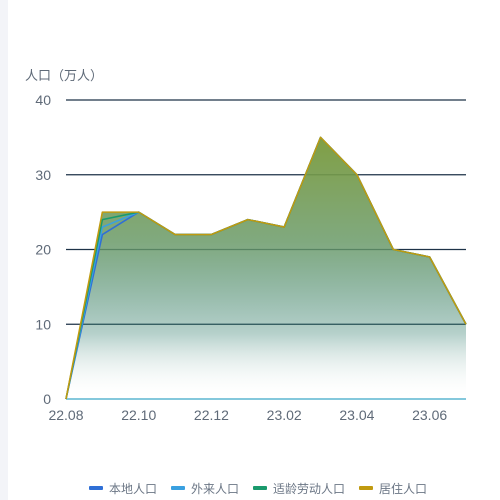  I want to click on y-axis-label: 人口（万人）, so click(64, 75).